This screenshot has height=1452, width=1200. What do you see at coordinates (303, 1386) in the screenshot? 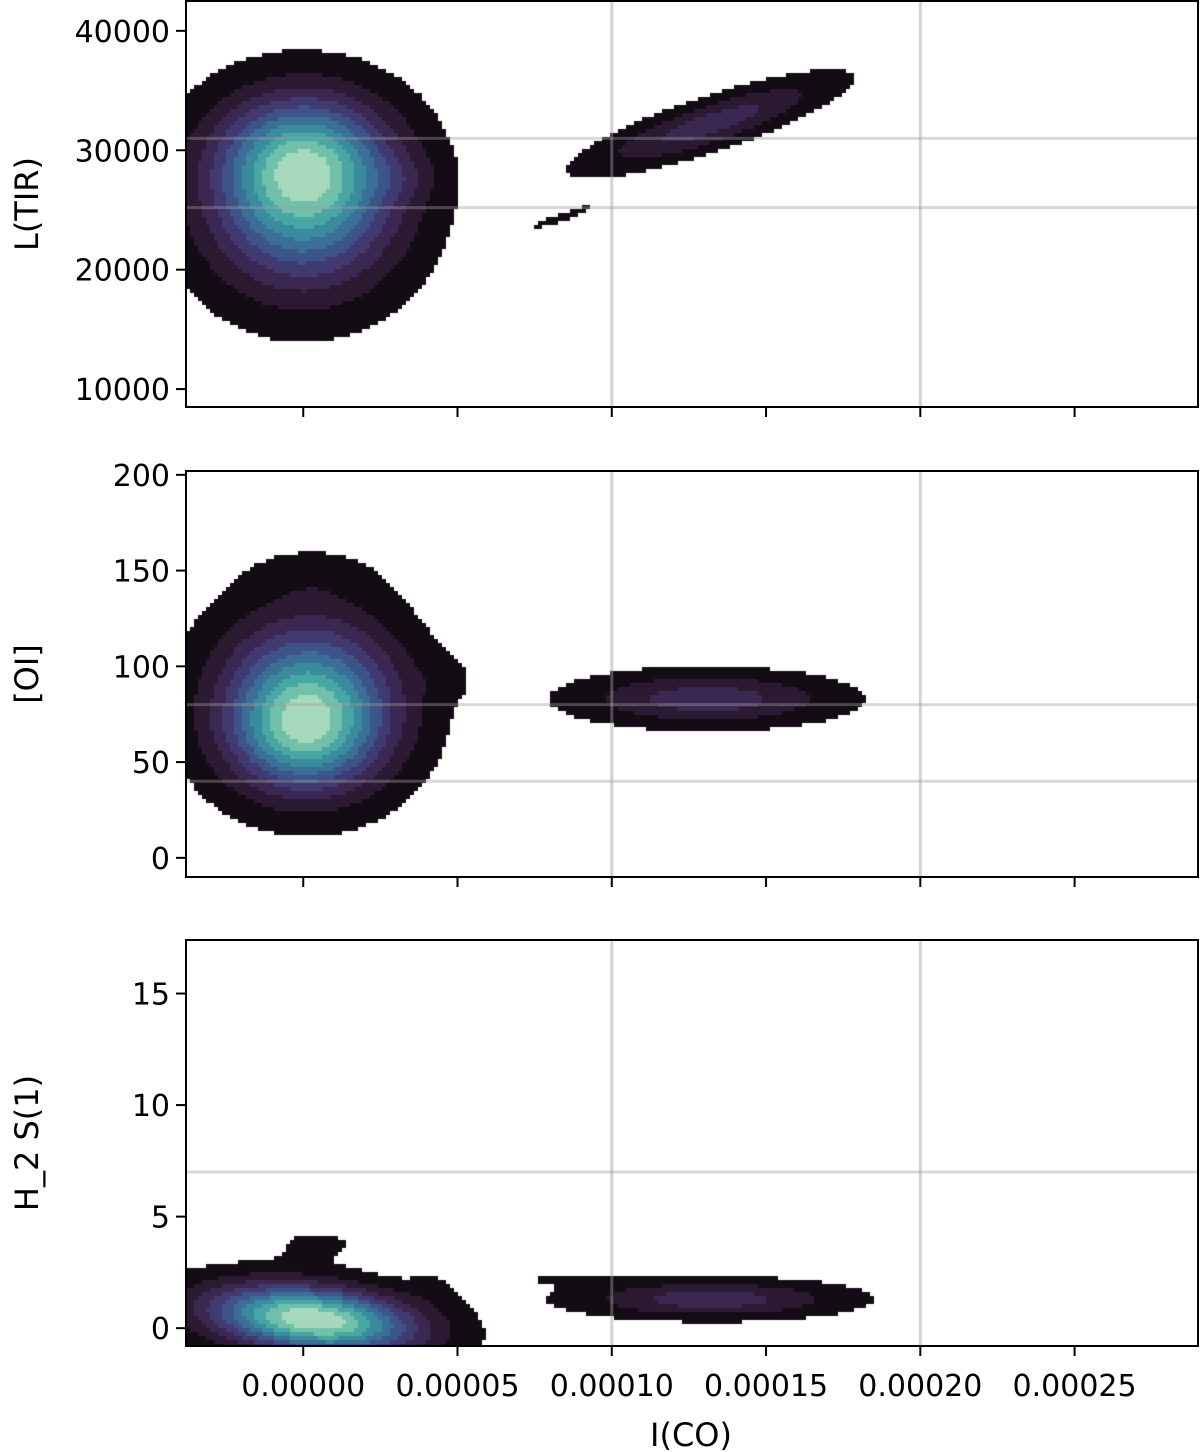
I see `x-tick-label: 0.00000` at bounding box center [303, 1386].